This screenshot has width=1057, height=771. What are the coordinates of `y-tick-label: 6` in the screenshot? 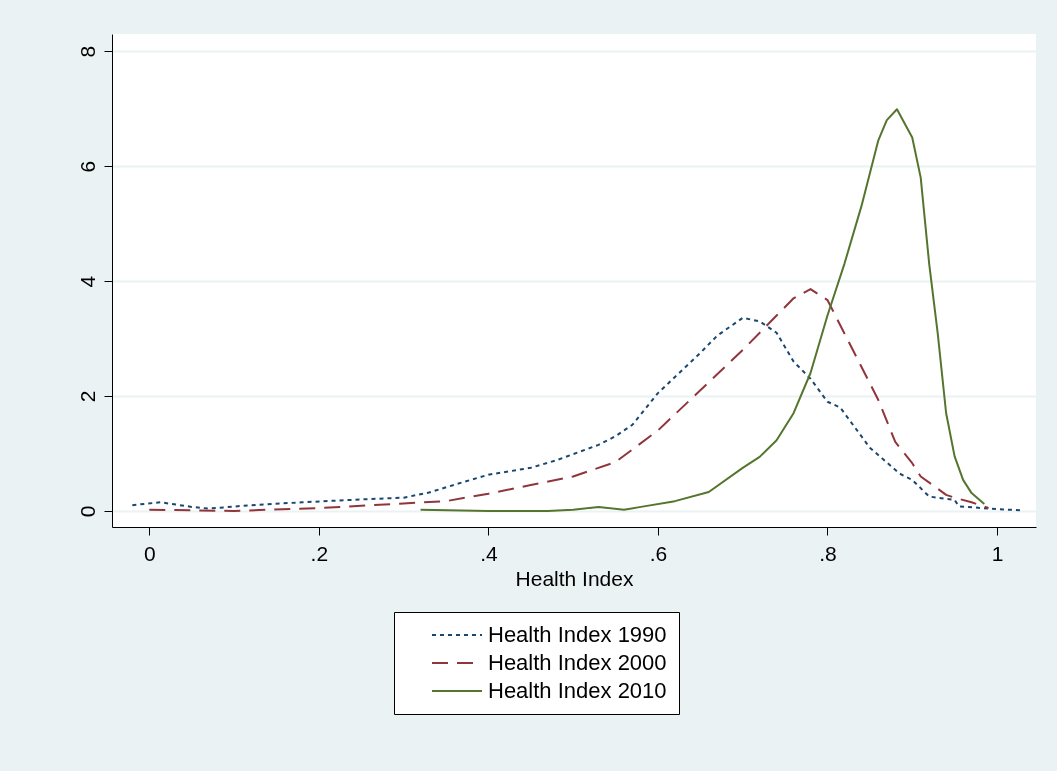 It's located at (87, 166).